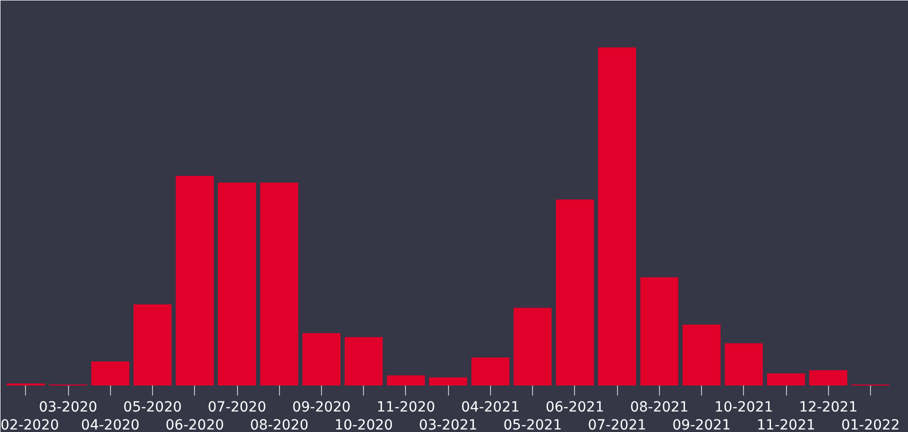  Describe the element at coordinates (110, 425) in the screenshot. I see `x-tick-label: 04-2020` at that location.